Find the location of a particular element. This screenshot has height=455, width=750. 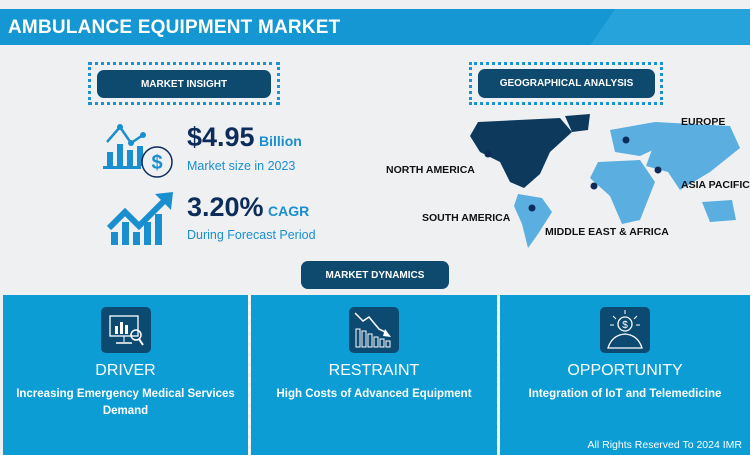

world-map is located at coordinates (605, 181).